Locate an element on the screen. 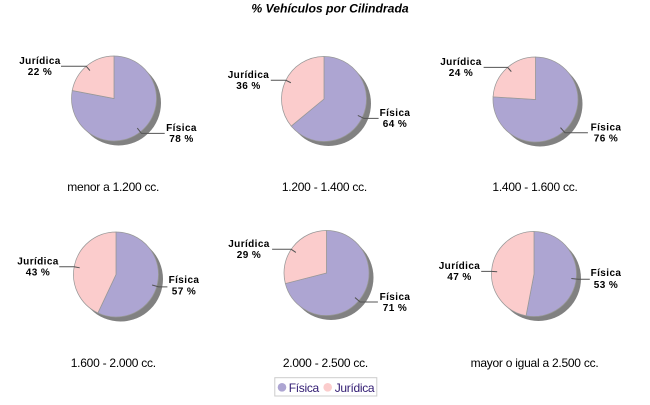 This screenshot has height=405, width=650. svg-text: 2.000 - 2.500 cc. is located at coordinates (325, 363).